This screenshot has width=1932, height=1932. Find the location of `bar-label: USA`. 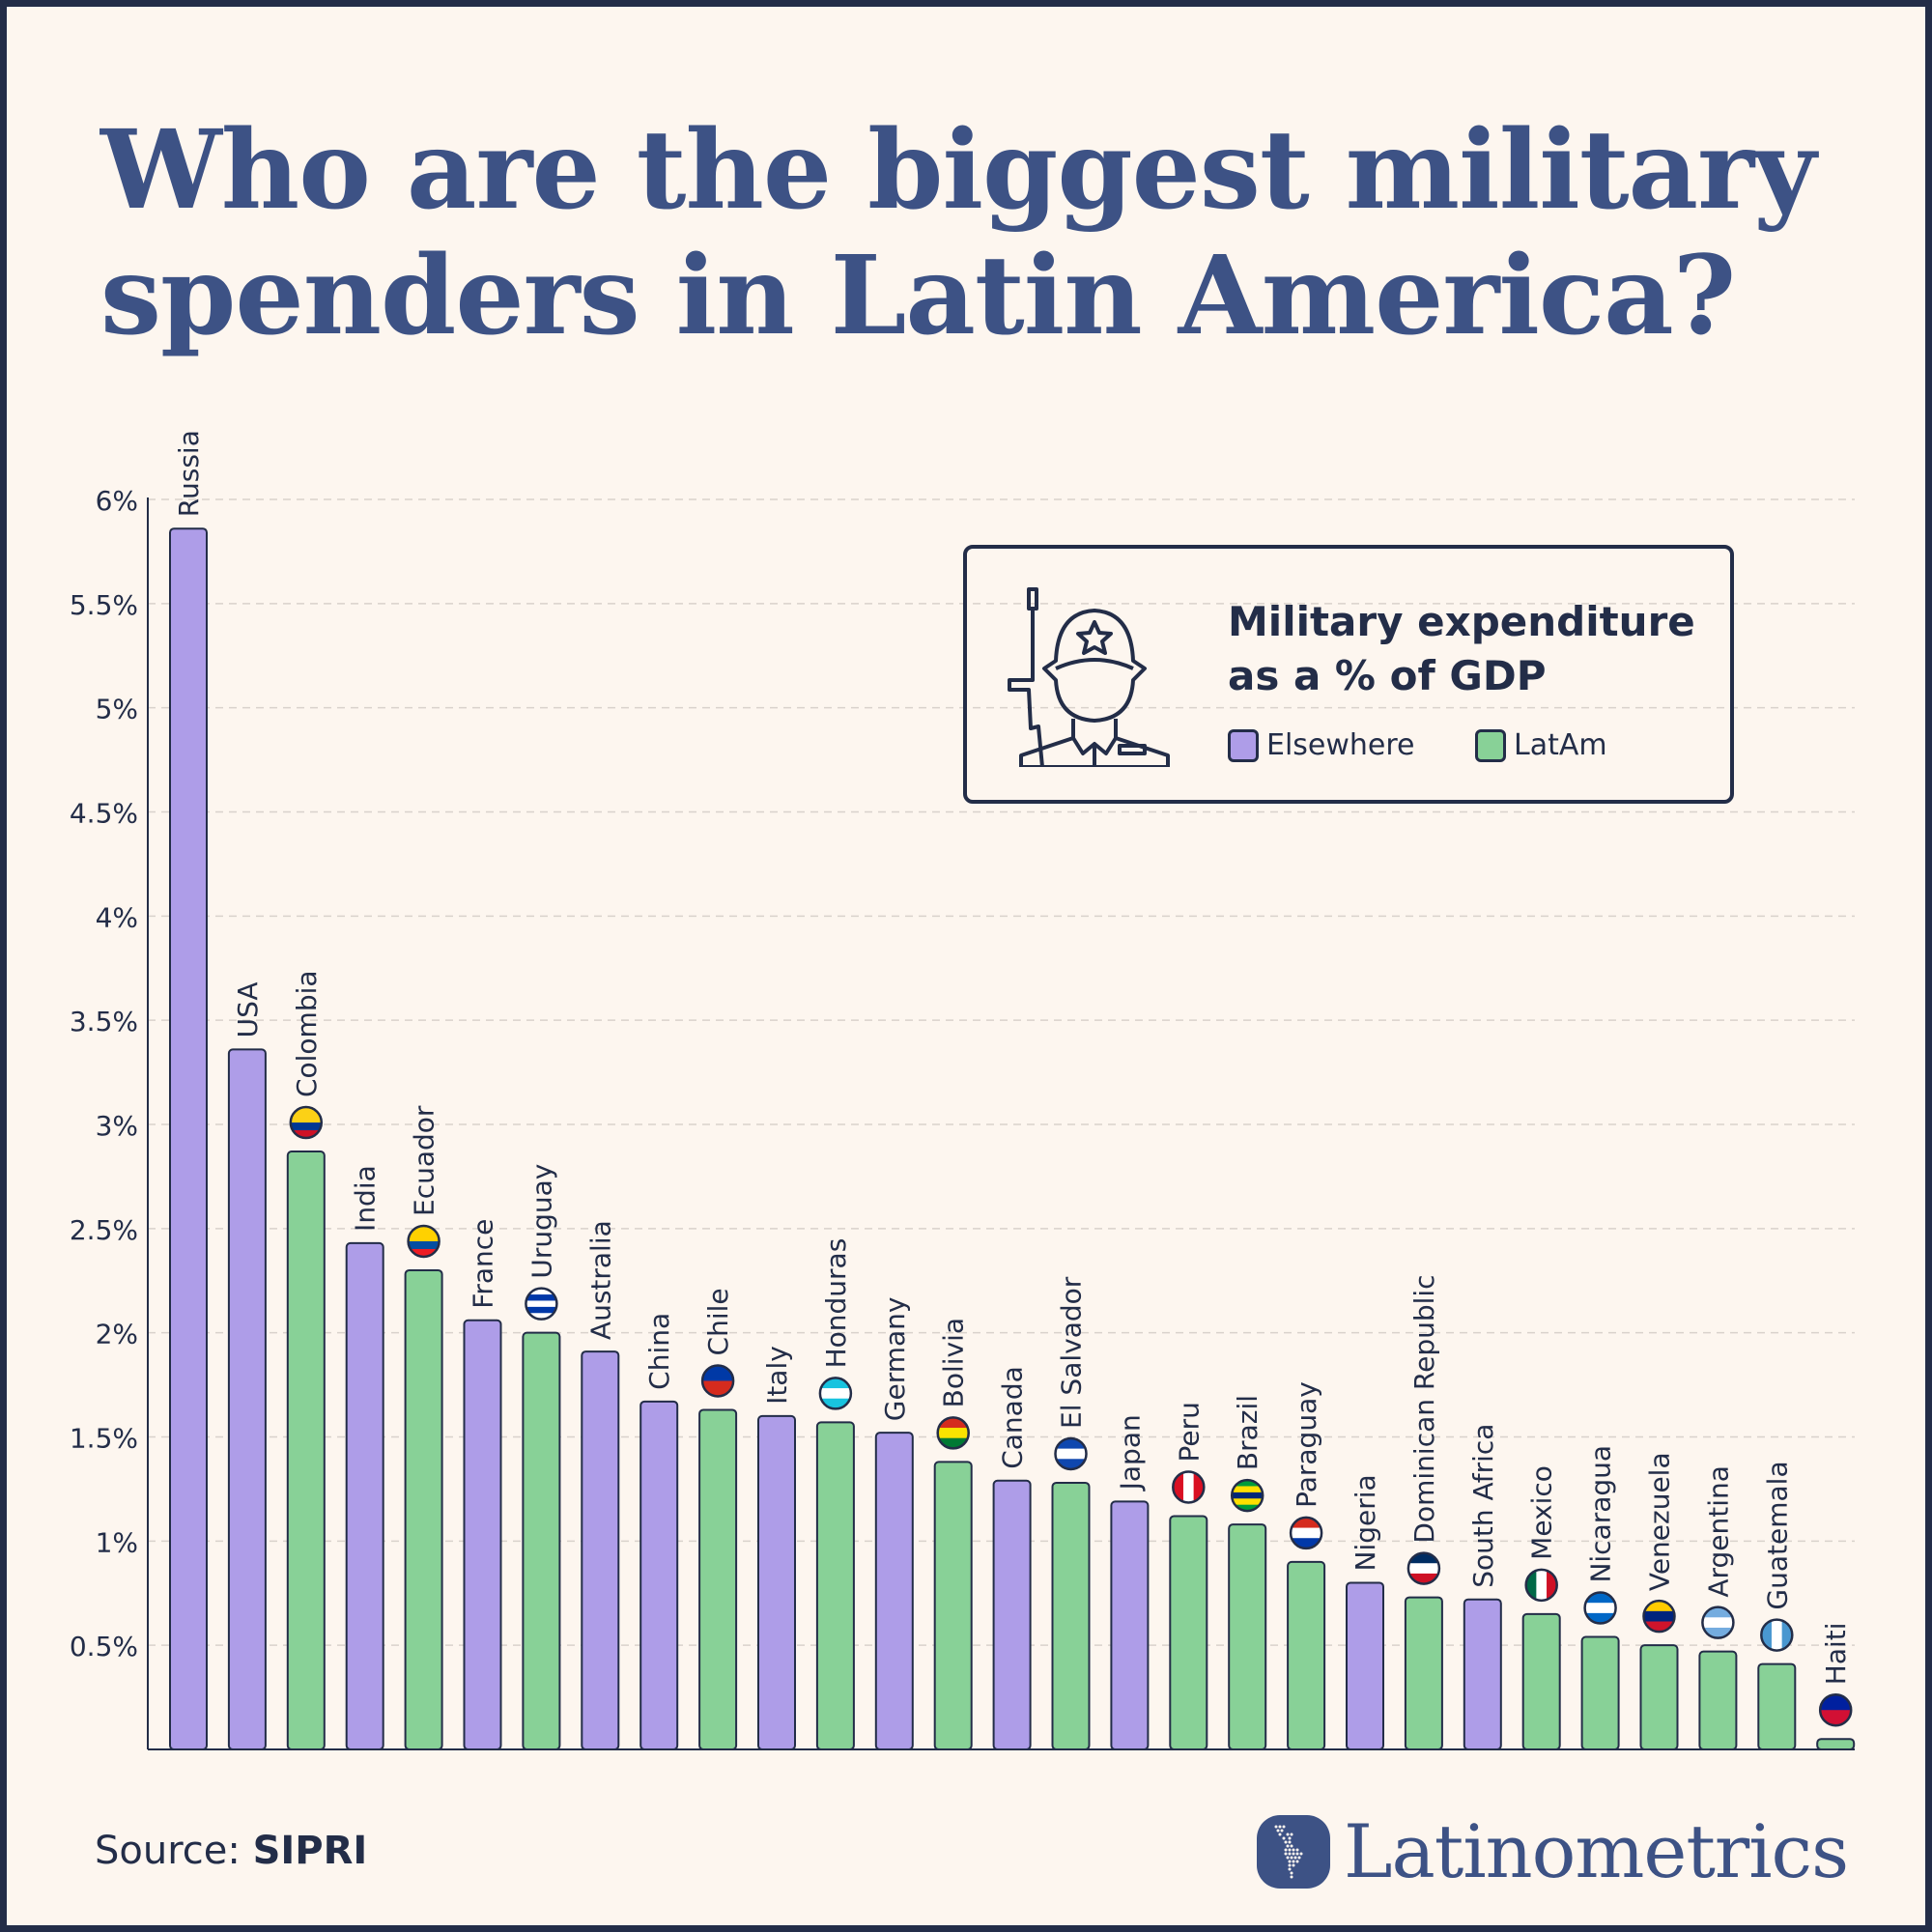

bar-label: USA is located at coordinates (248, 1009).